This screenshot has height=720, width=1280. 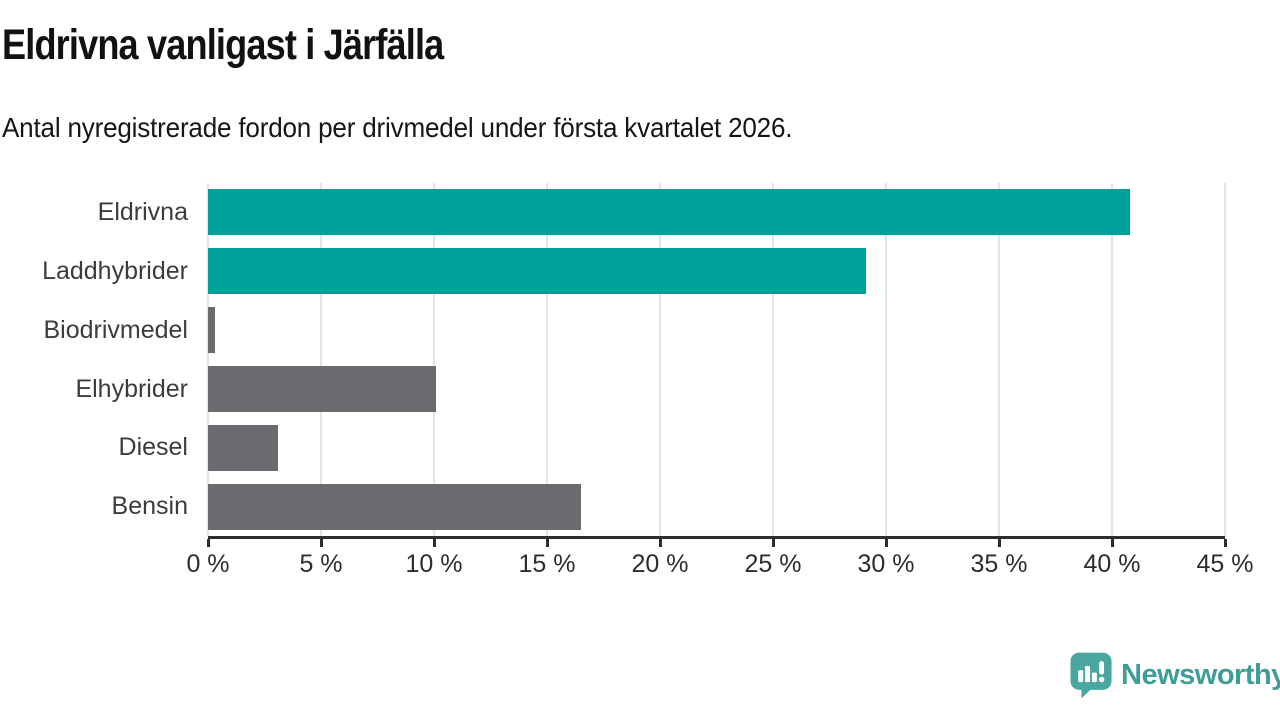 What do you see at coordinates (208, 564) in the screenshot?
I see `x-axis-tick-label: 0 %` at bounding box center [208, 564].